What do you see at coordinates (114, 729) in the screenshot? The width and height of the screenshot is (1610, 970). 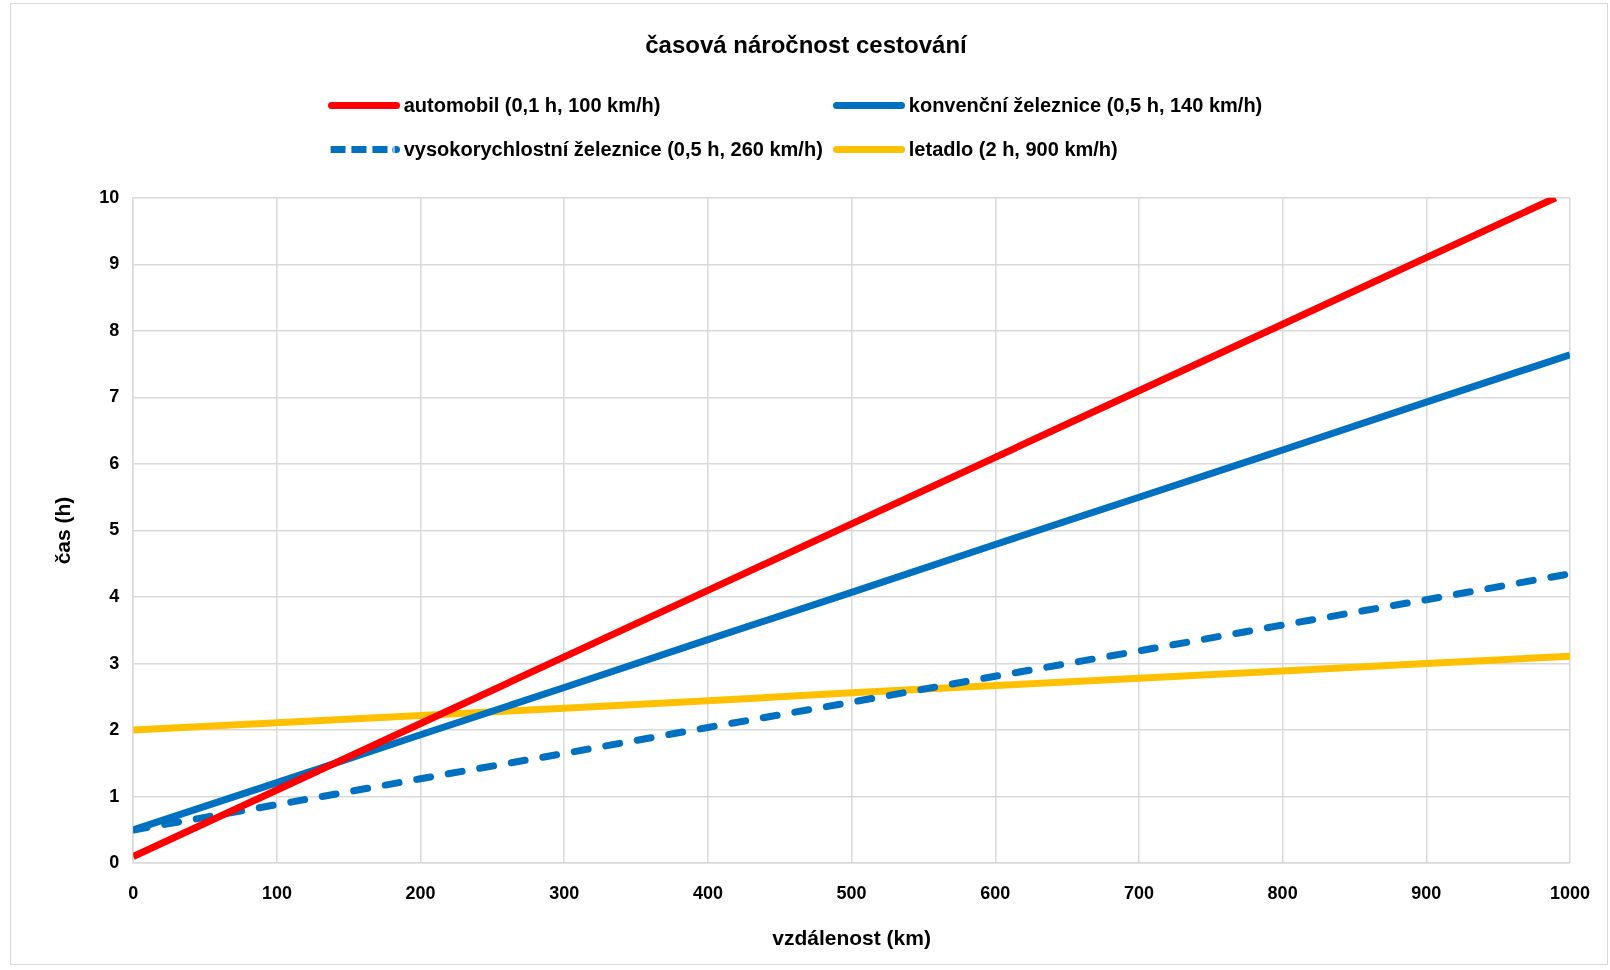 I see `y-tick-label: 2` at bounding box center [114, 729].